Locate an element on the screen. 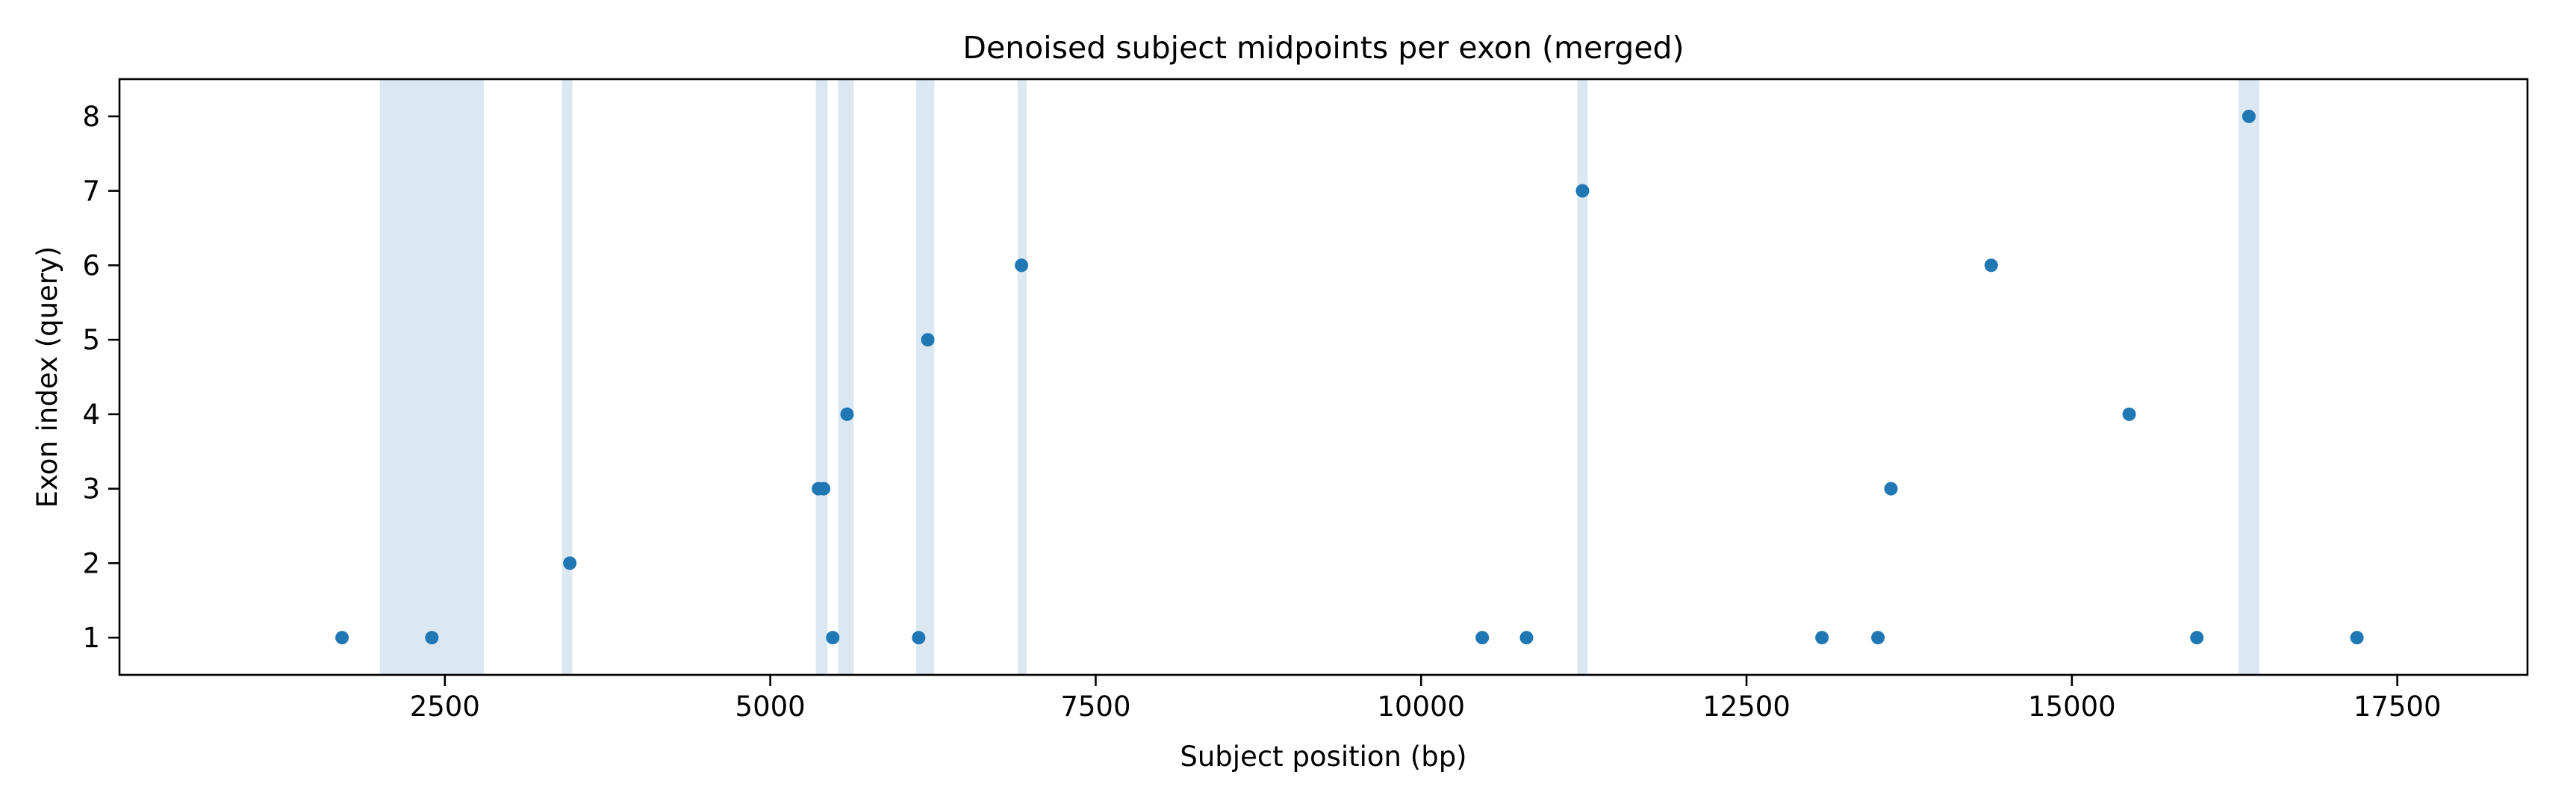  y-tick-label: 4 is located at coordinates (91, 415).